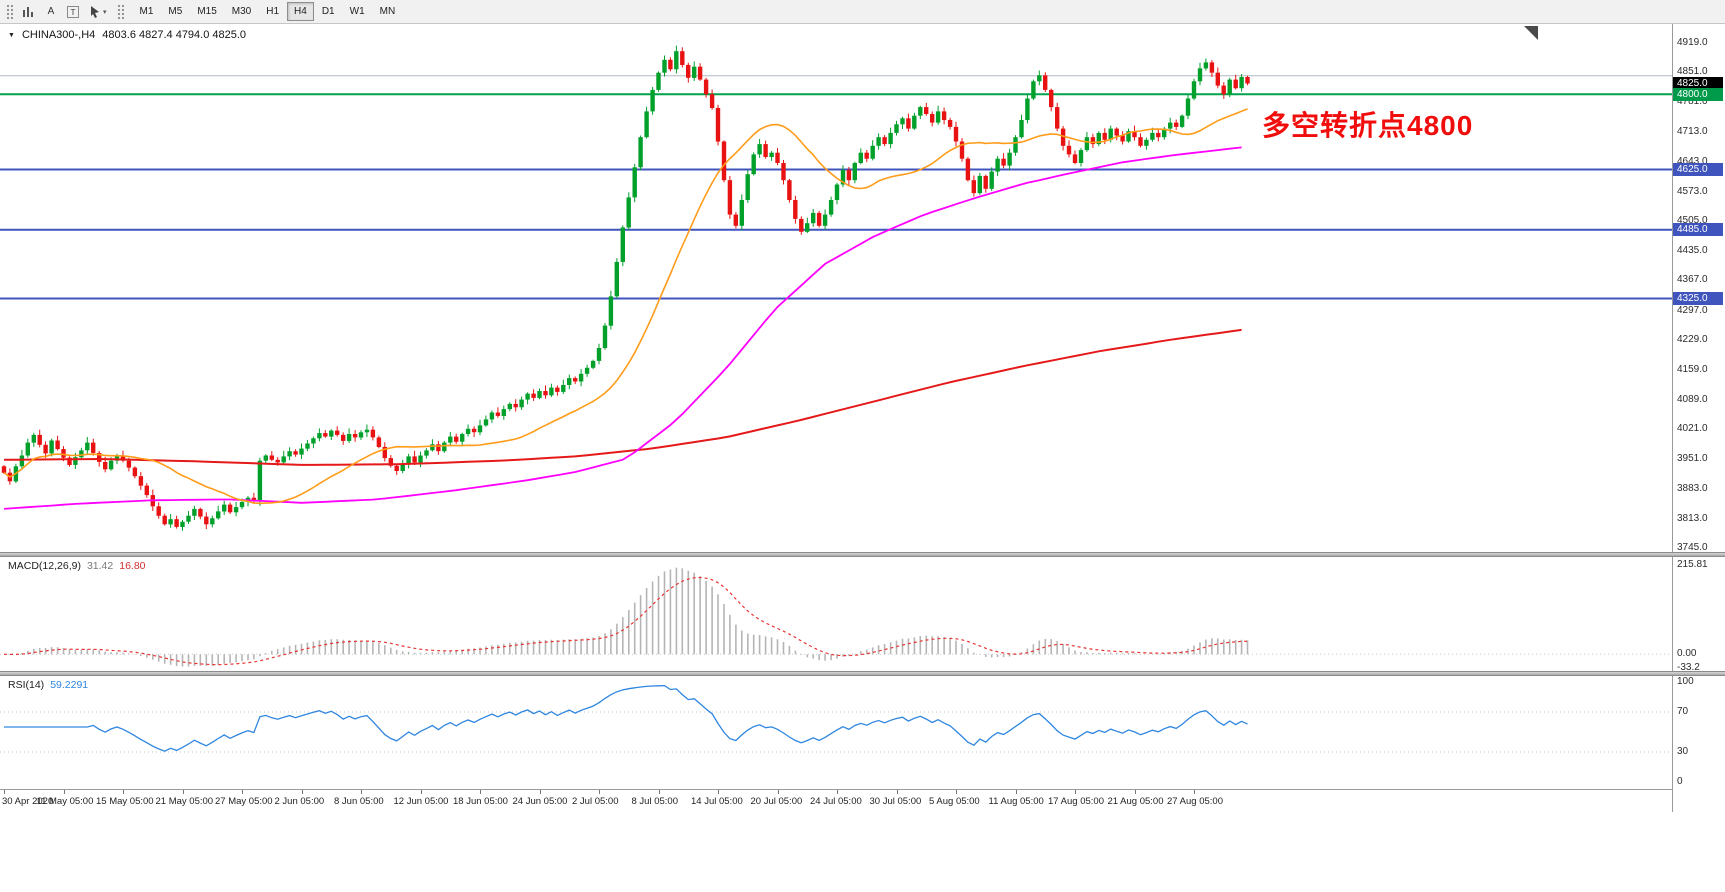  Describe the element at coordinates (73, 12) in the screenshot. I see `text-box-button: T` at that location.